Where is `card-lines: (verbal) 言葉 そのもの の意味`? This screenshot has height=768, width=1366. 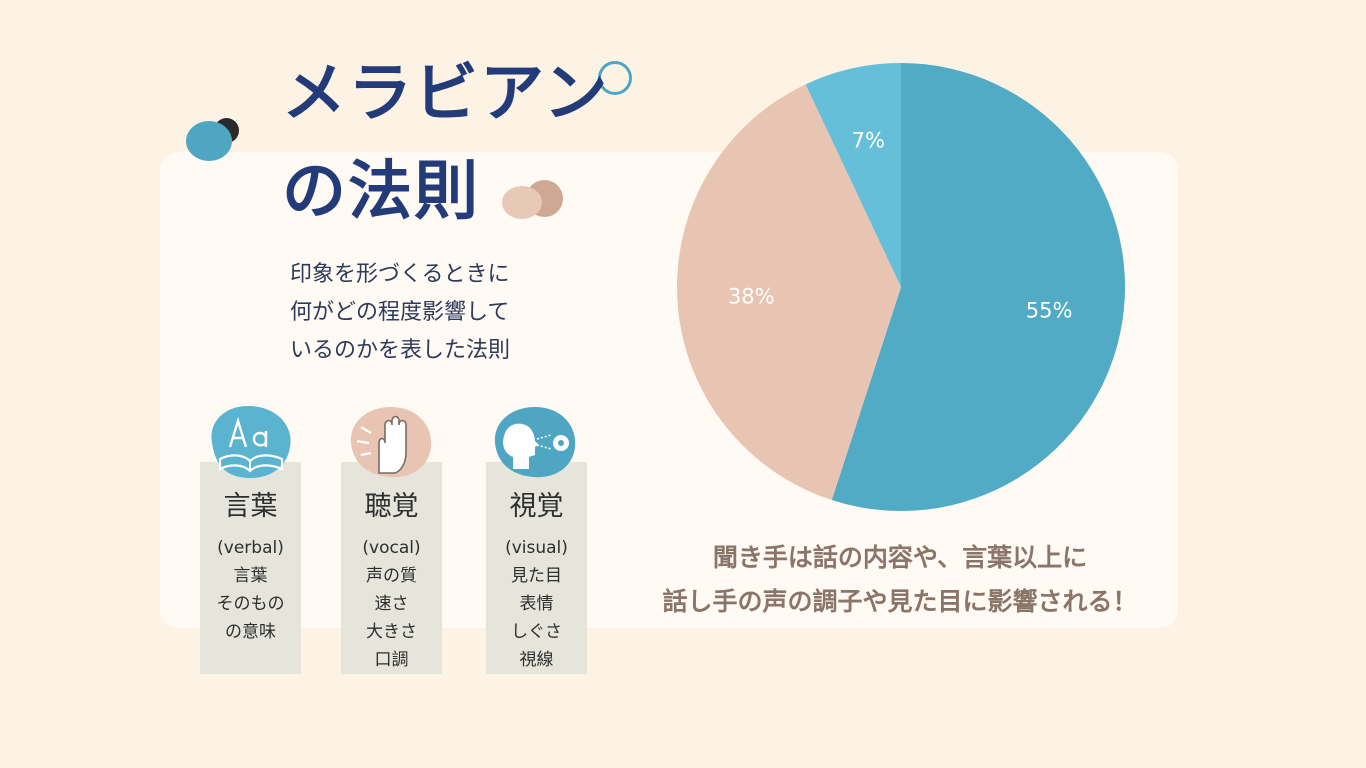
card-lines: (verbal) 言葉 そのもの の意味 is located at coordinates (250, 590).